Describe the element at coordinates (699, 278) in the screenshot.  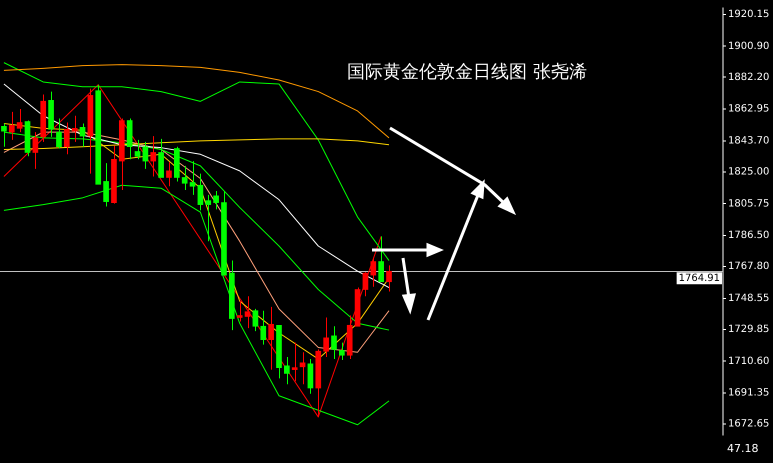
I see `ref-line-label: 1764.91` at that location.